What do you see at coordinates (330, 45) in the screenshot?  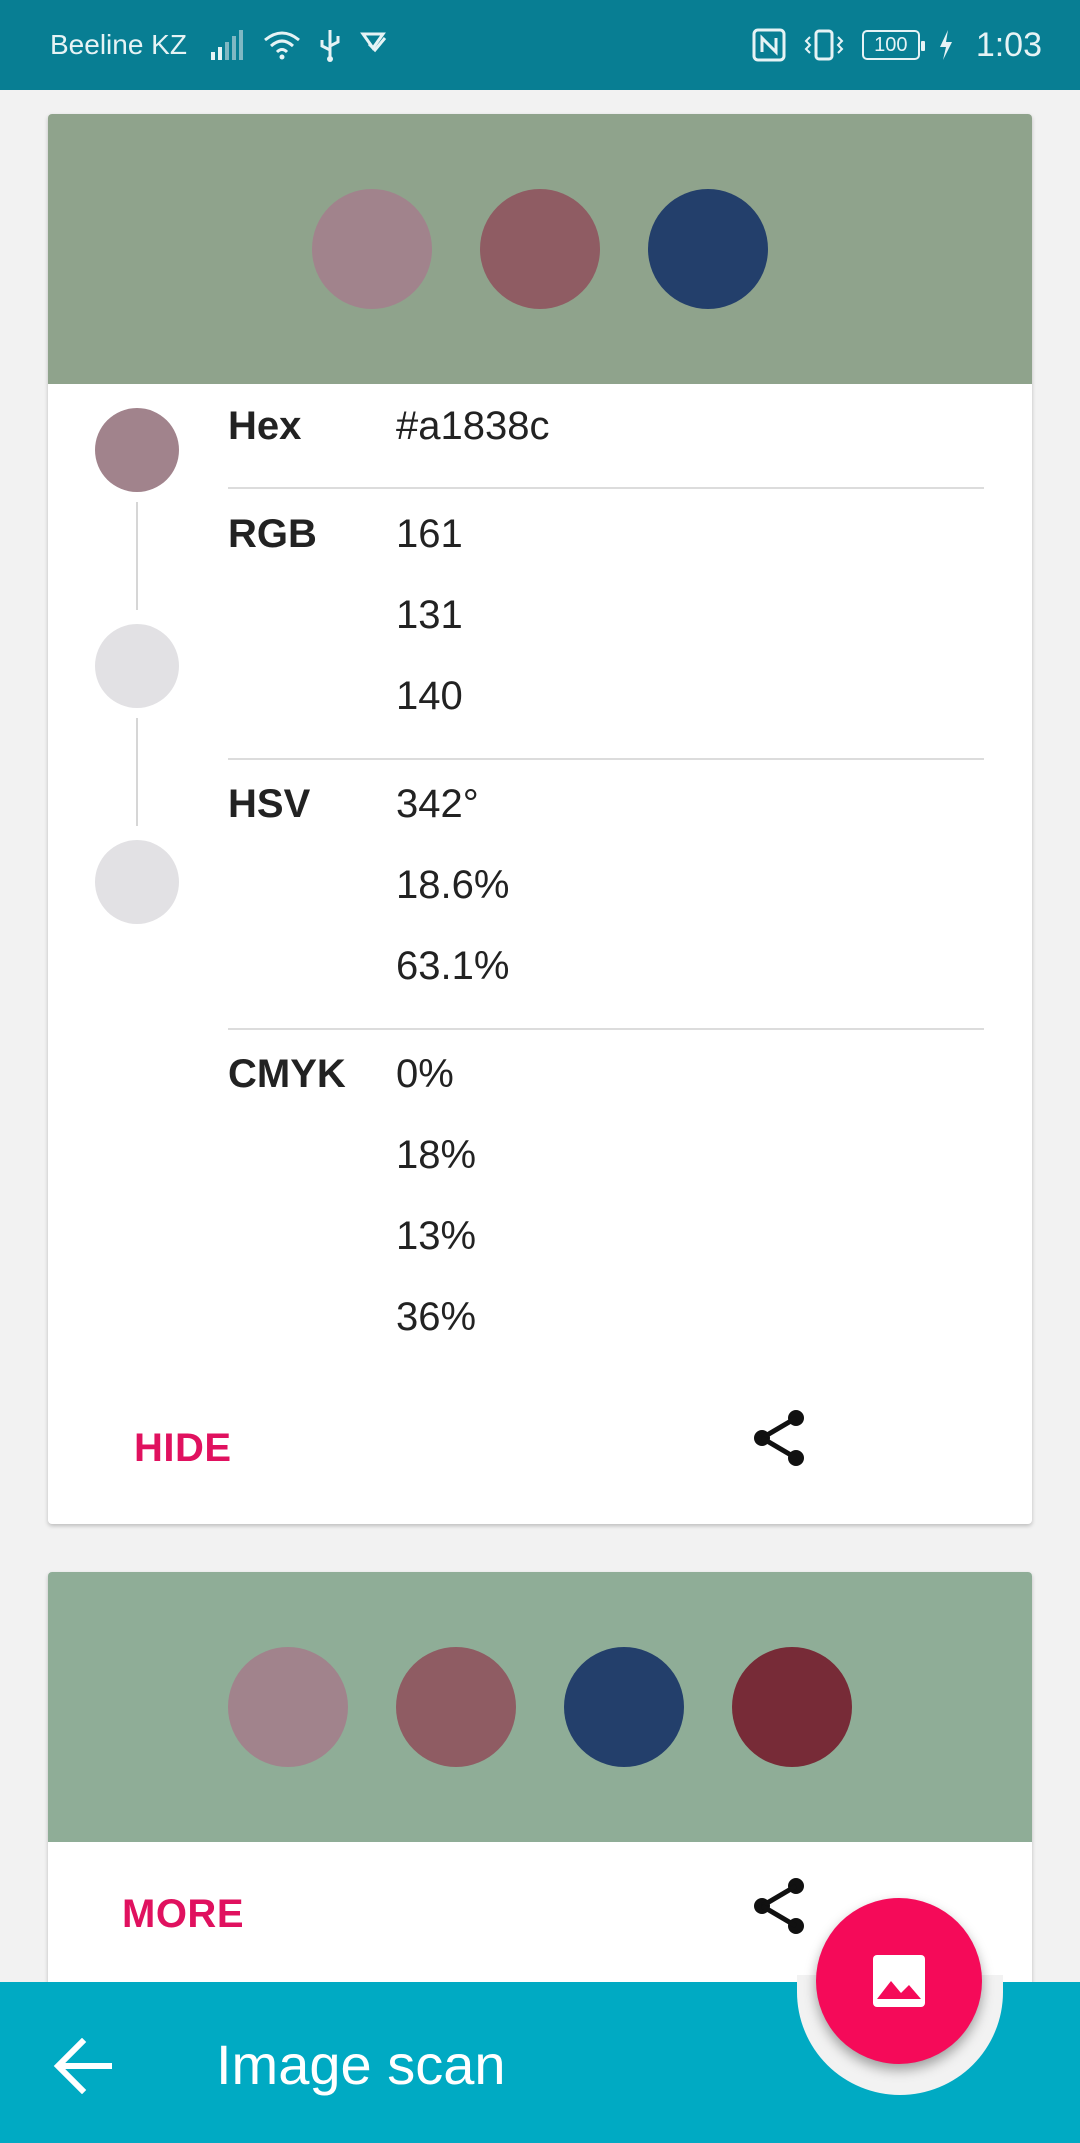 I see `usb-icon` at bounding box center [330, 45].